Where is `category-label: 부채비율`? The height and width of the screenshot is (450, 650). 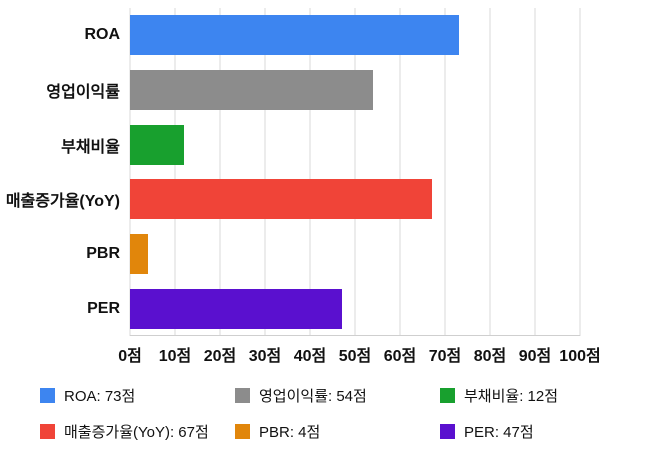 category-label: 부채비율 is located at coordinates (90, 147).